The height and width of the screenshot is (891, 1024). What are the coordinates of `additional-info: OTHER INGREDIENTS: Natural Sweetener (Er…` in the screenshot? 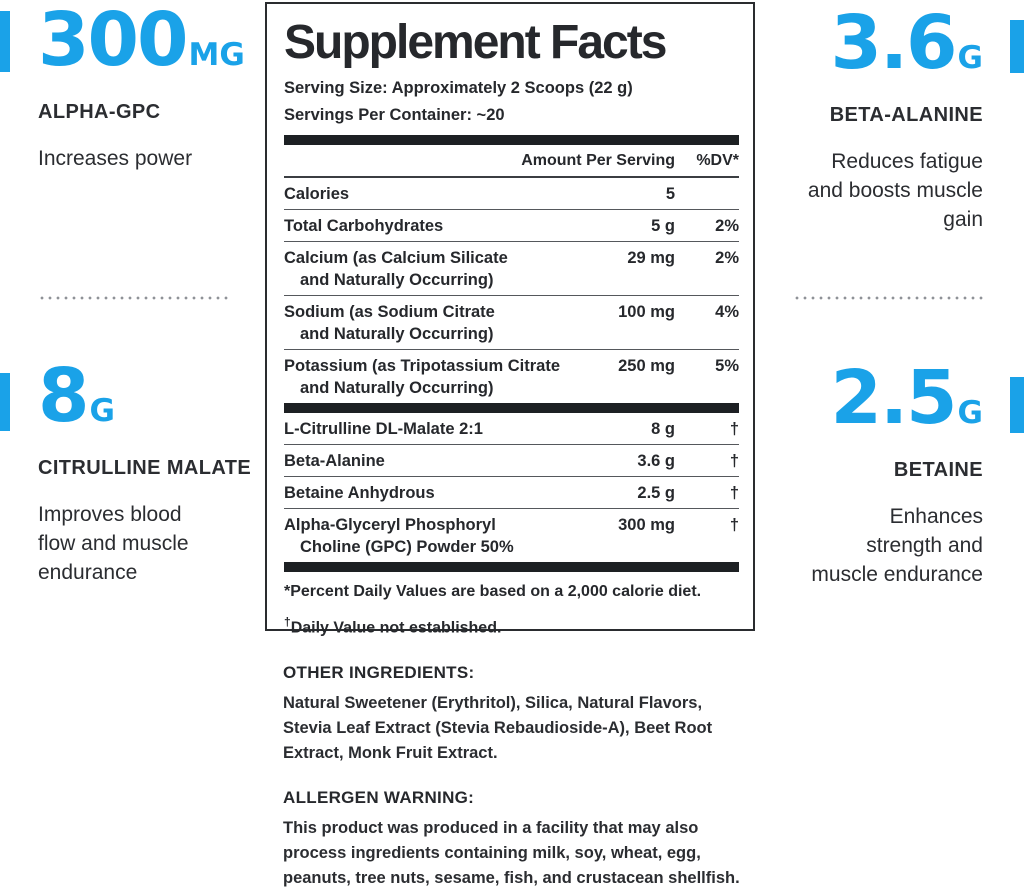 It's located at (528, 777).